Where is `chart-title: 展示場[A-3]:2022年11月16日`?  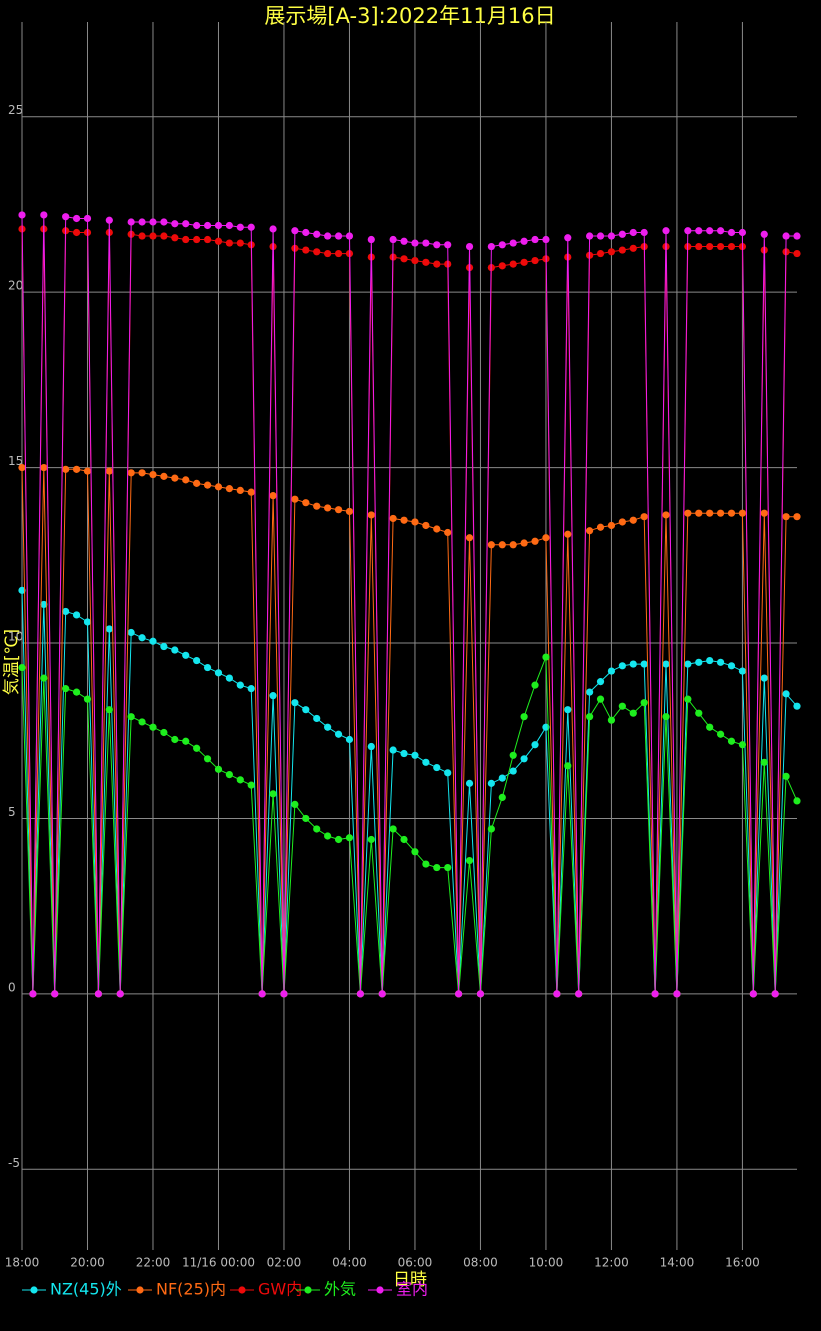 chart-title: 展示場[A-3]:2022年11月16日 is located at coordinates (409, 16).